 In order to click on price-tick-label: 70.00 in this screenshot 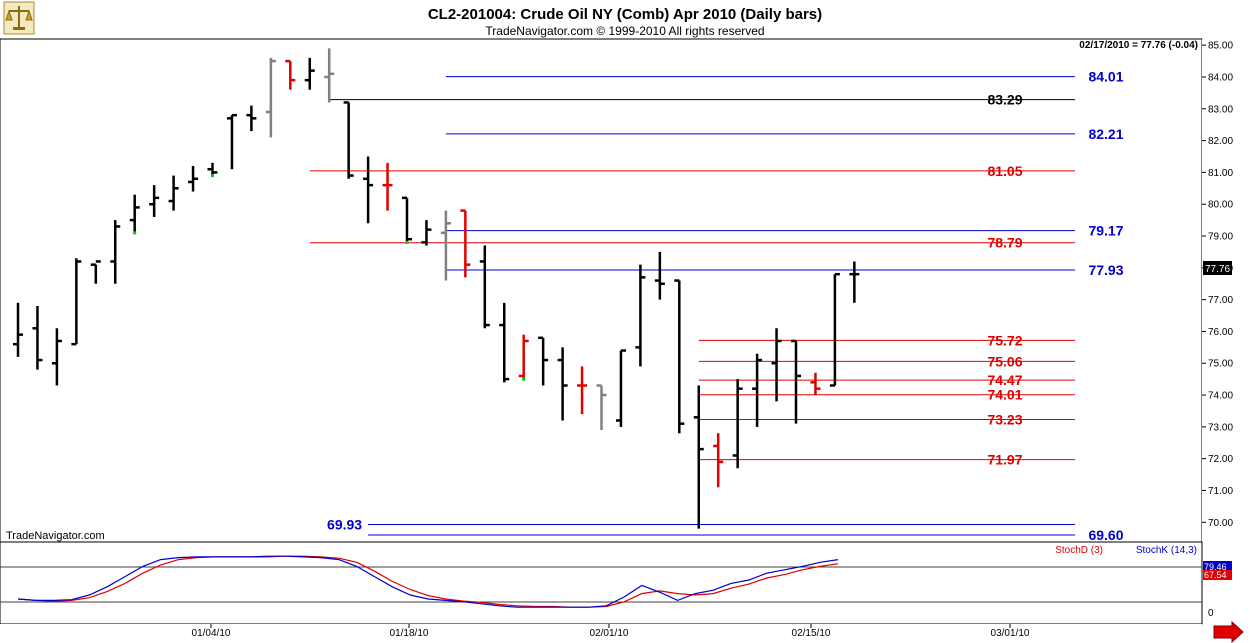, I will do `click(1220, 523)`.